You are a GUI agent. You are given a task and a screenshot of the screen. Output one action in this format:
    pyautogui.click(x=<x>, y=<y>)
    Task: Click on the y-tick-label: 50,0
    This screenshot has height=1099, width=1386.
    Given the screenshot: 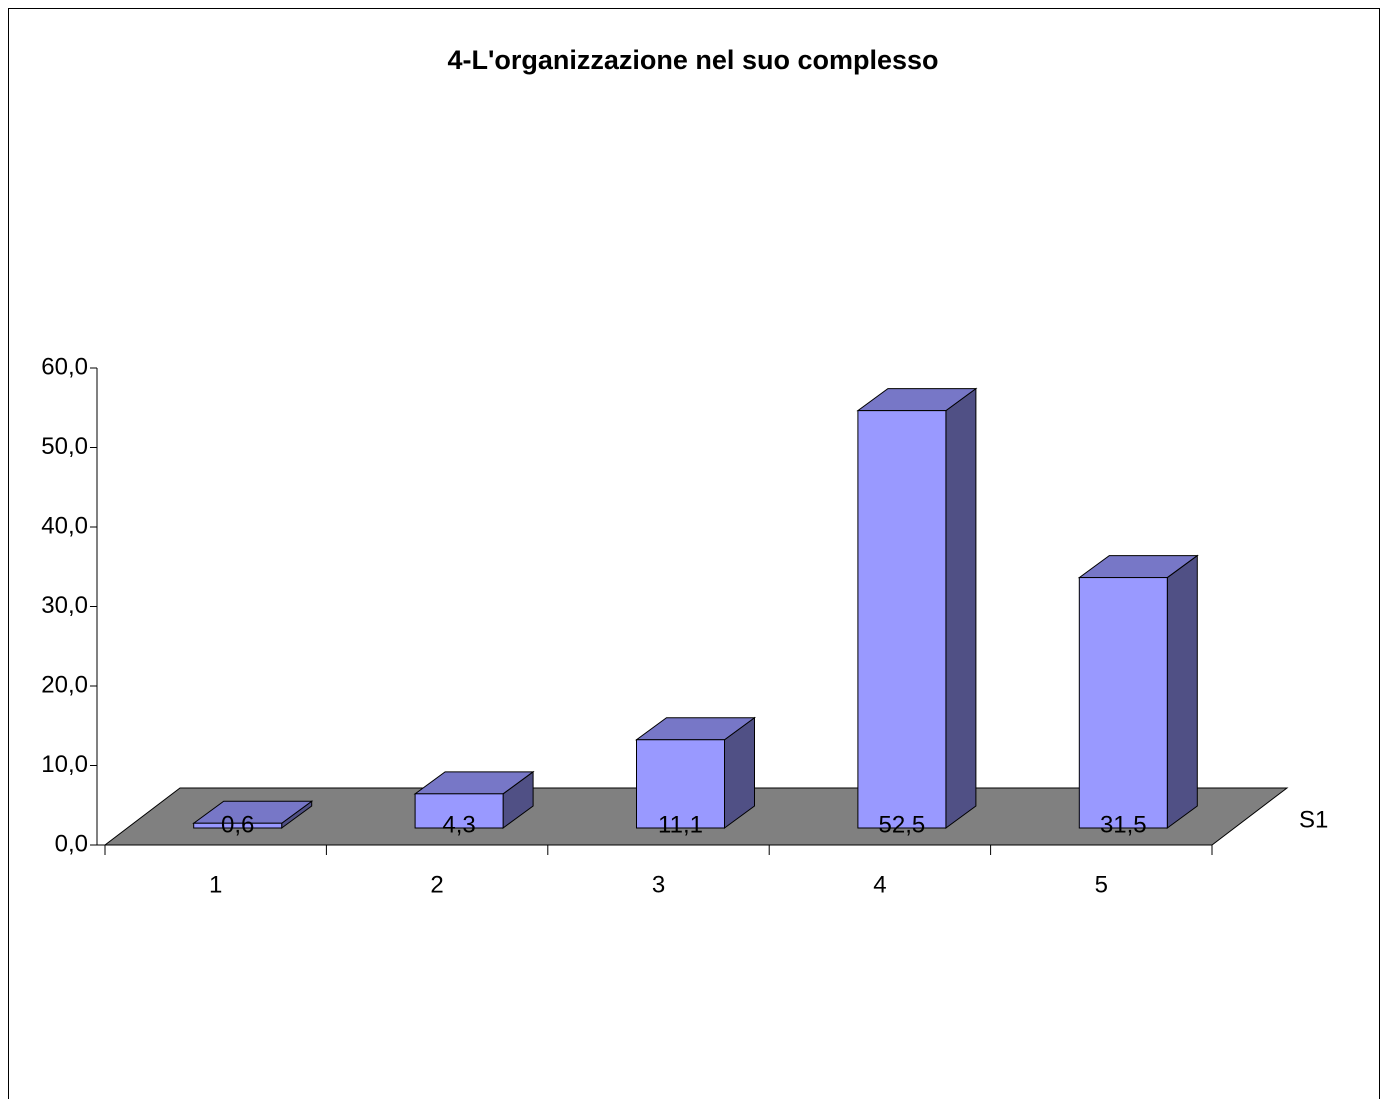 What is the action you would take?
    pyautogui.click(x=64, y=446)
    